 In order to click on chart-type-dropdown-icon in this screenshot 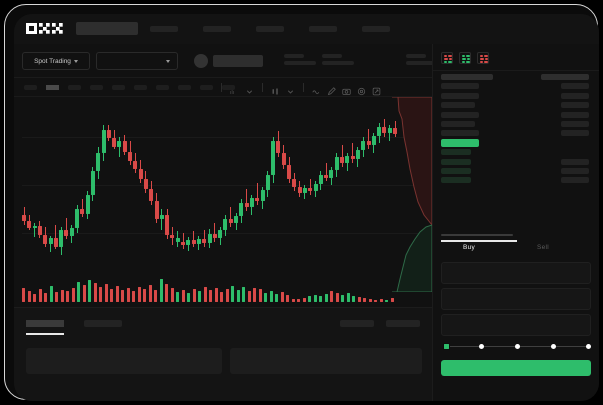, I will do `click(275, 89)`.